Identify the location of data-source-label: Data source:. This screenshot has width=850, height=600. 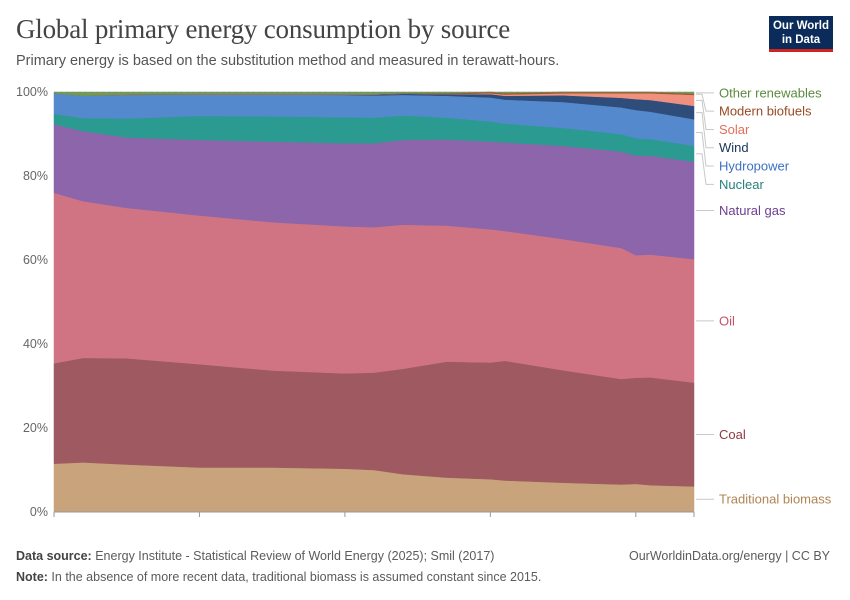
(54, 556).